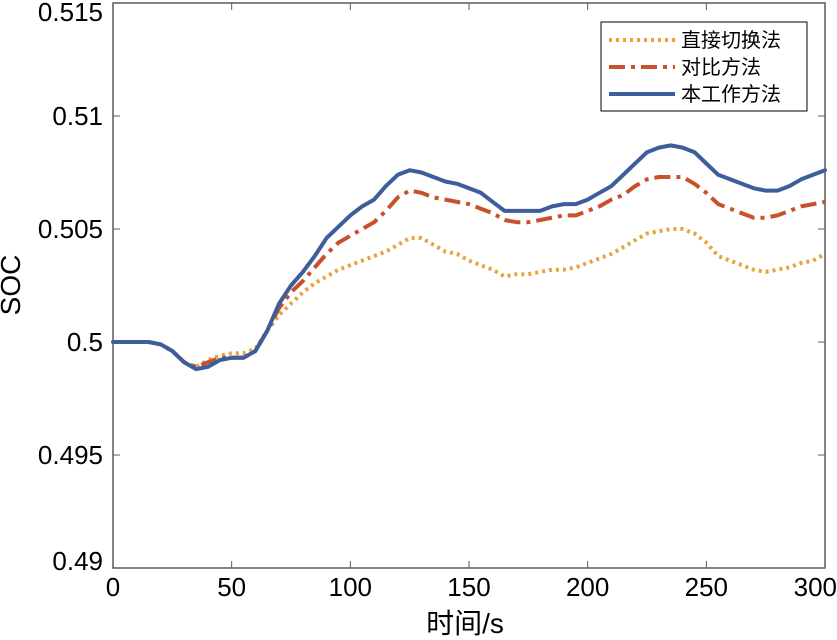 The height and width of the screenshot is (640, 837). Describe the element at coordinates (231, 587) in the screenshot. I see `x-tick-label: 50` at that location.